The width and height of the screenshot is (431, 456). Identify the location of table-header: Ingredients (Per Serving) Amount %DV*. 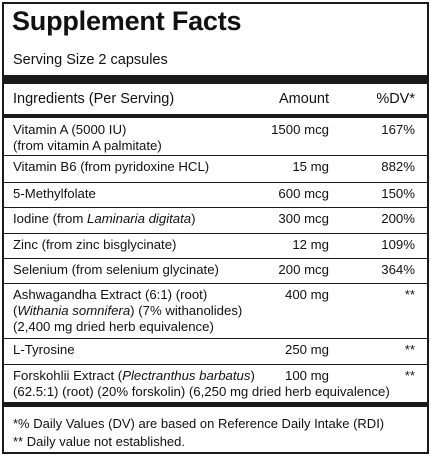
(215, 99).